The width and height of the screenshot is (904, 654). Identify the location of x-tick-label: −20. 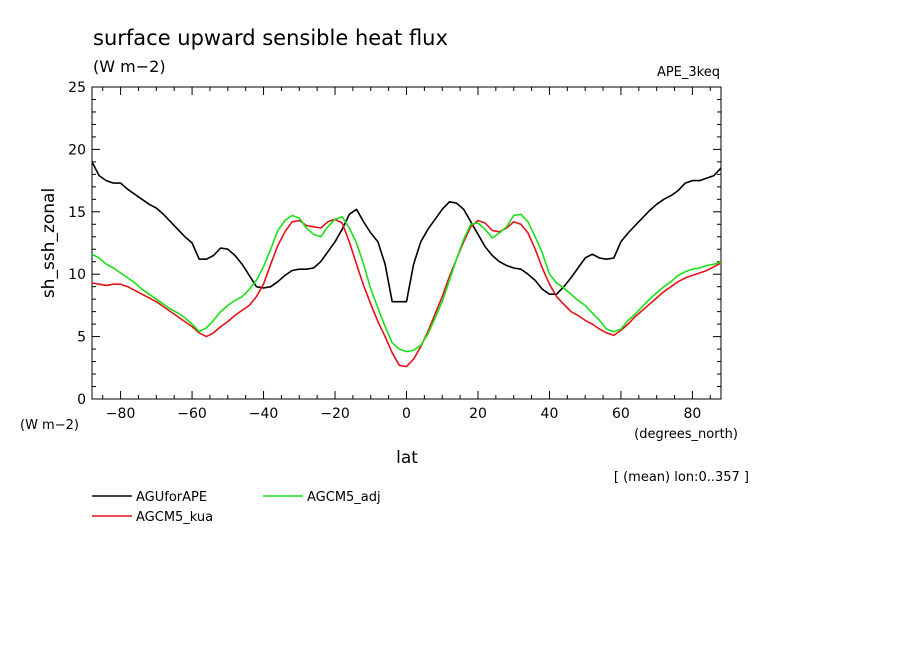
(335, 414).